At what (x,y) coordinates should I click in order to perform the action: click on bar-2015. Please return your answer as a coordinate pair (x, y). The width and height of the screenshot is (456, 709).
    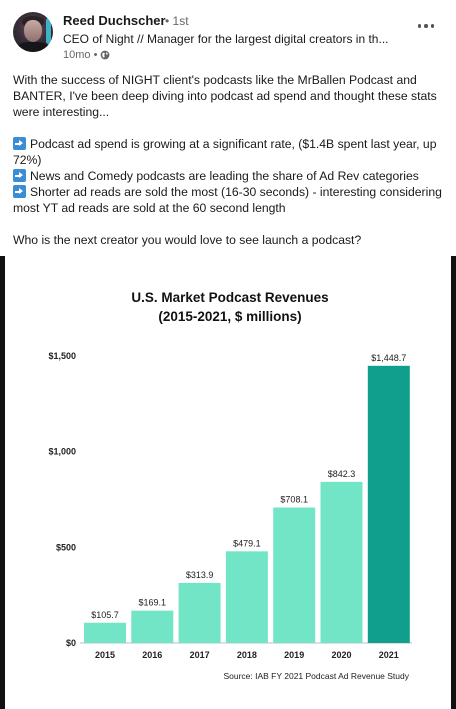
    Looking at the image, I should click on (105, 632).